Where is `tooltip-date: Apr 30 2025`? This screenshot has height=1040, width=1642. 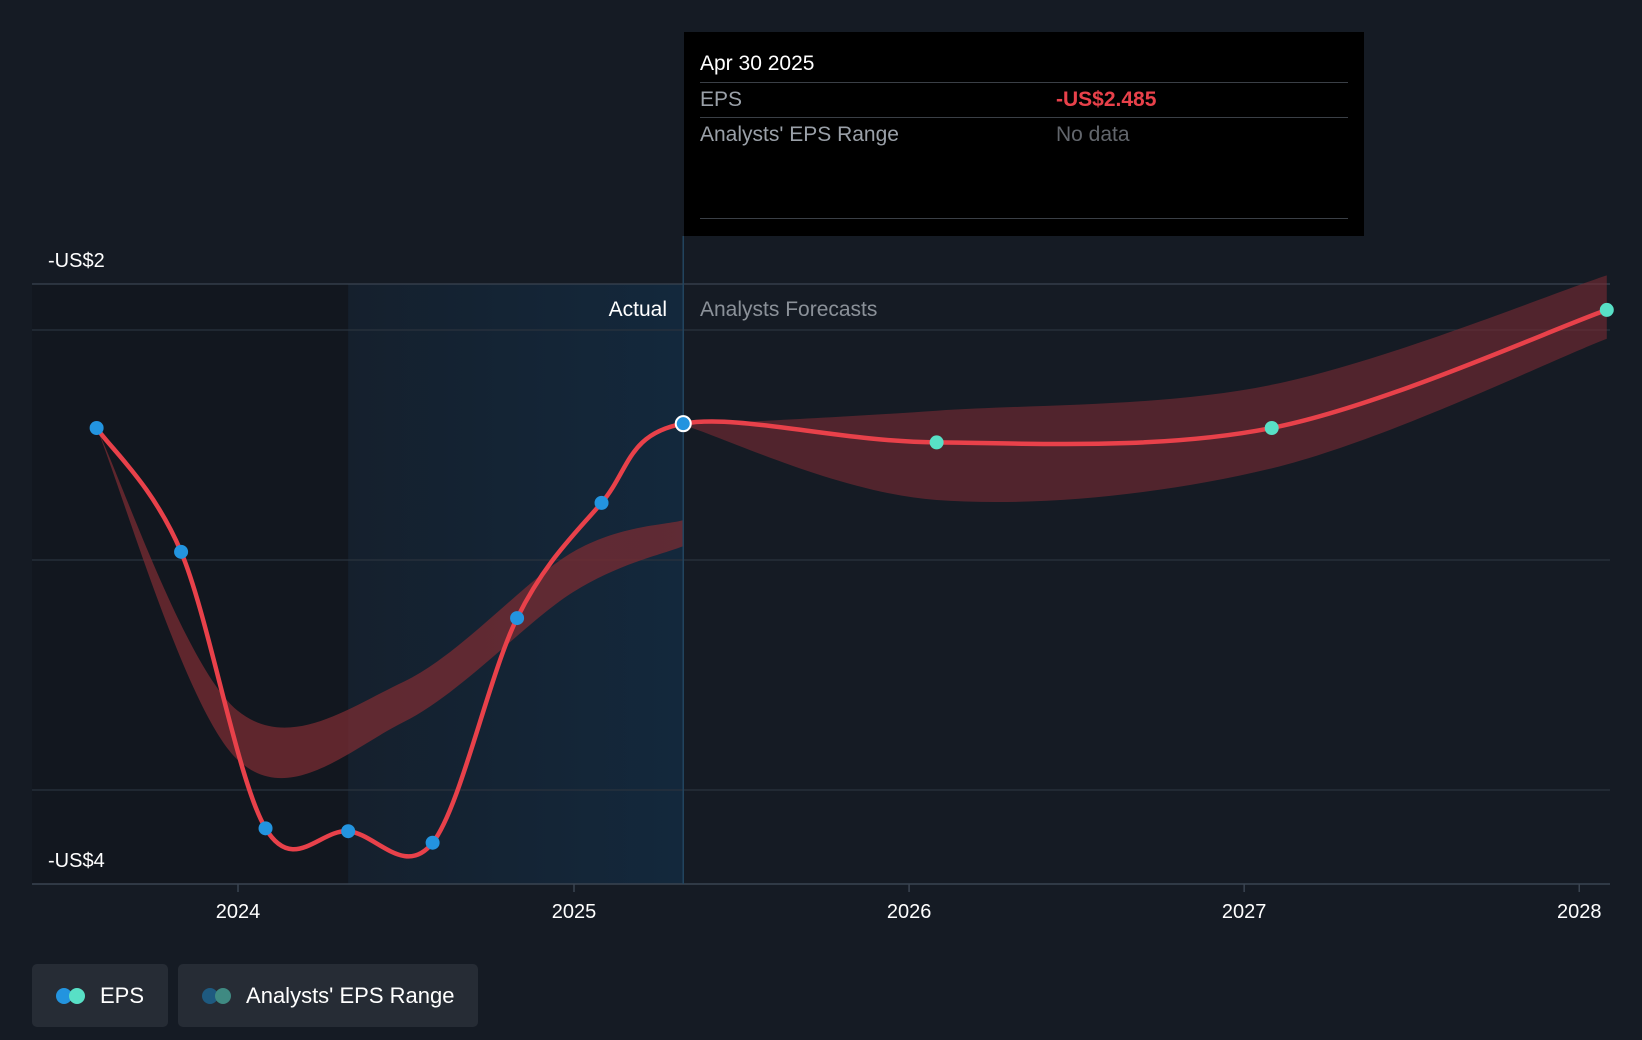 tooltip-date: Apr 30 2025 is located at coordinates (757, 63).